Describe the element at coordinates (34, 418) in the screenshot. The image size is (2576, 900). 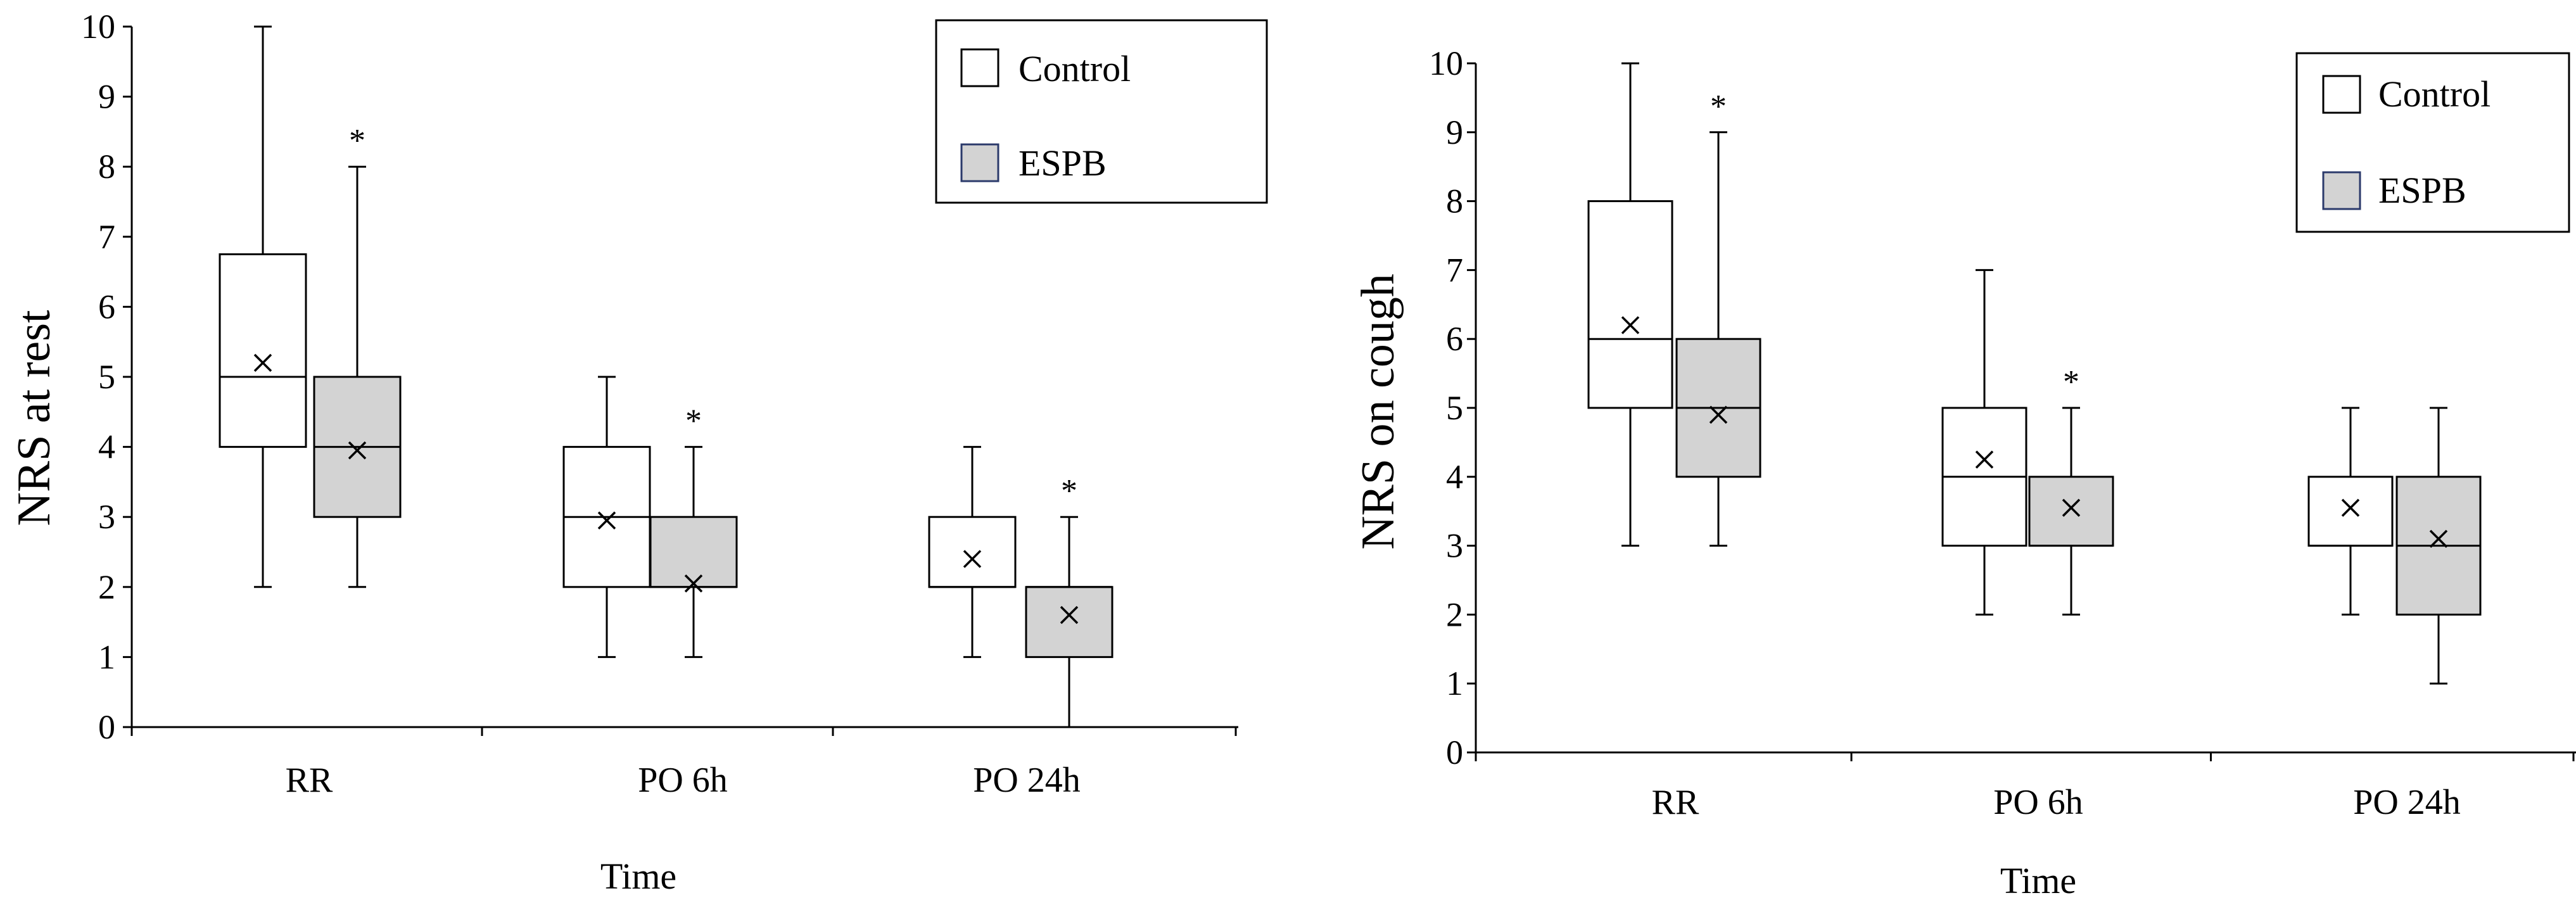
I see `y-axis-label: NRS at rest` at that location.